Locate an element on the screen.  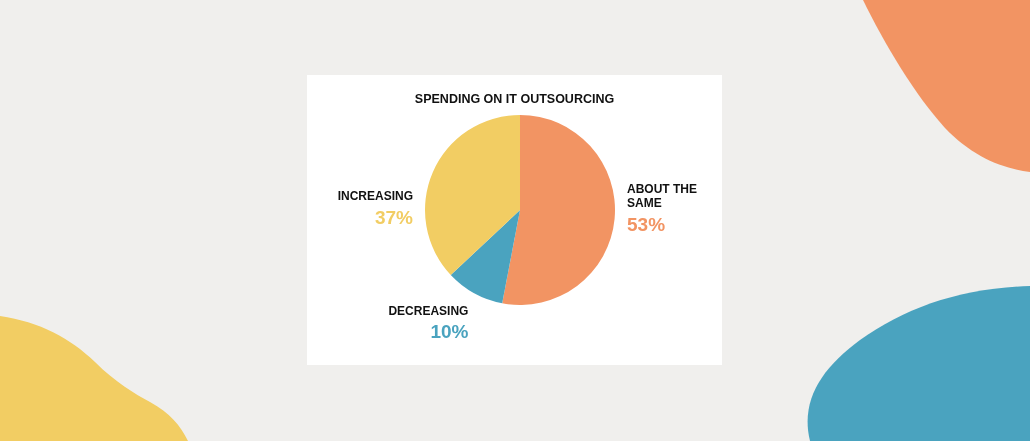
slice-label: DECREASING is located at coordinates (428, 310).